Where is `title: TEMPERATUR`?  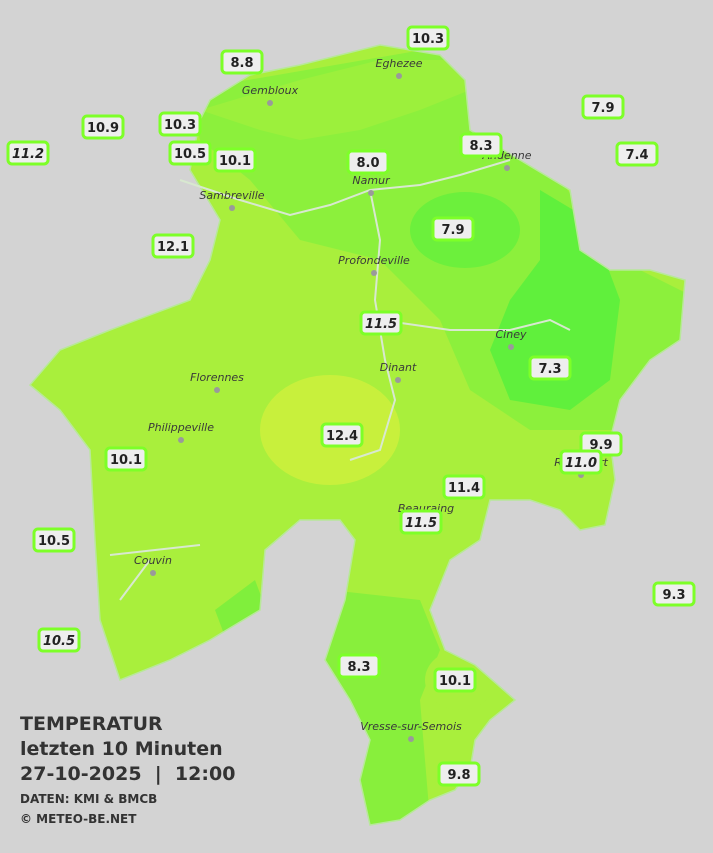
title: TEMPERATUR is located at coordinates (91, 724).